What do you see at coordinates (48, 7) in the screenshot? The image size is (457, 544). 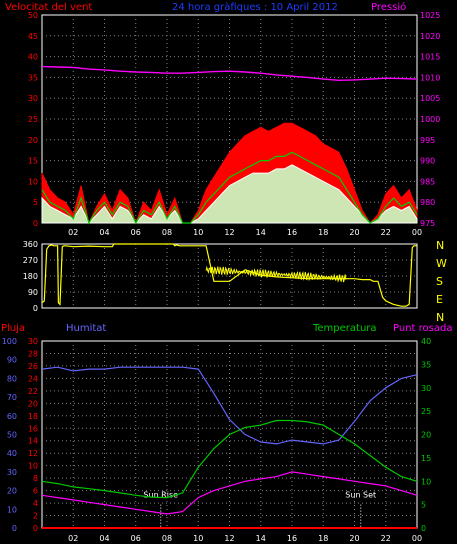 I see `wind-speed-label: Velocitat del vent` at bounding box center [48, 7].